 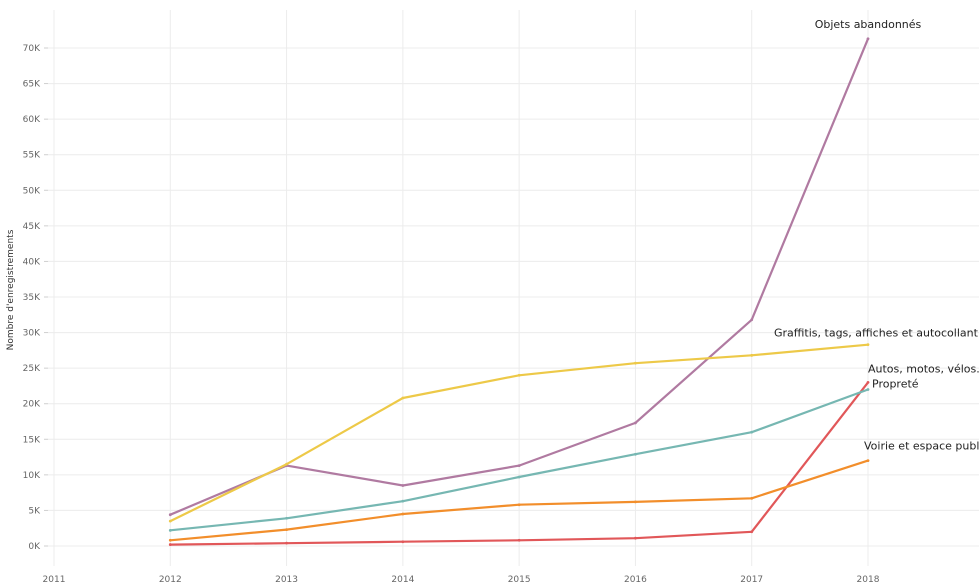 What do you see at coordinates (635, 580) in the screenshot?
I see `x-tick-label: 2016` at bounding box center [635, 580].